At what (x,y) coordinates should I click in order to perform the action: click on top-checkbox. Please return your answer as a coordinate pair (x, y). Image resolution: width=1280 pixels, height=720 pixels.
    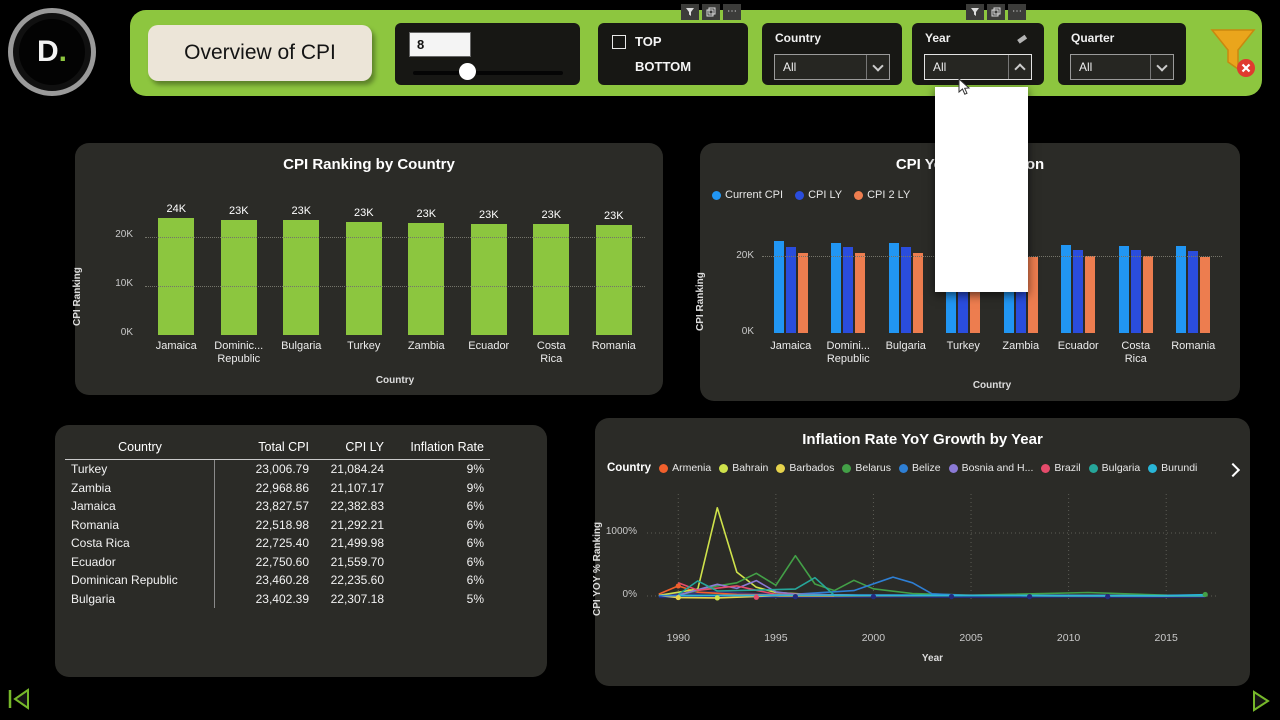
    Looking at the image, I should click on (619, 41).